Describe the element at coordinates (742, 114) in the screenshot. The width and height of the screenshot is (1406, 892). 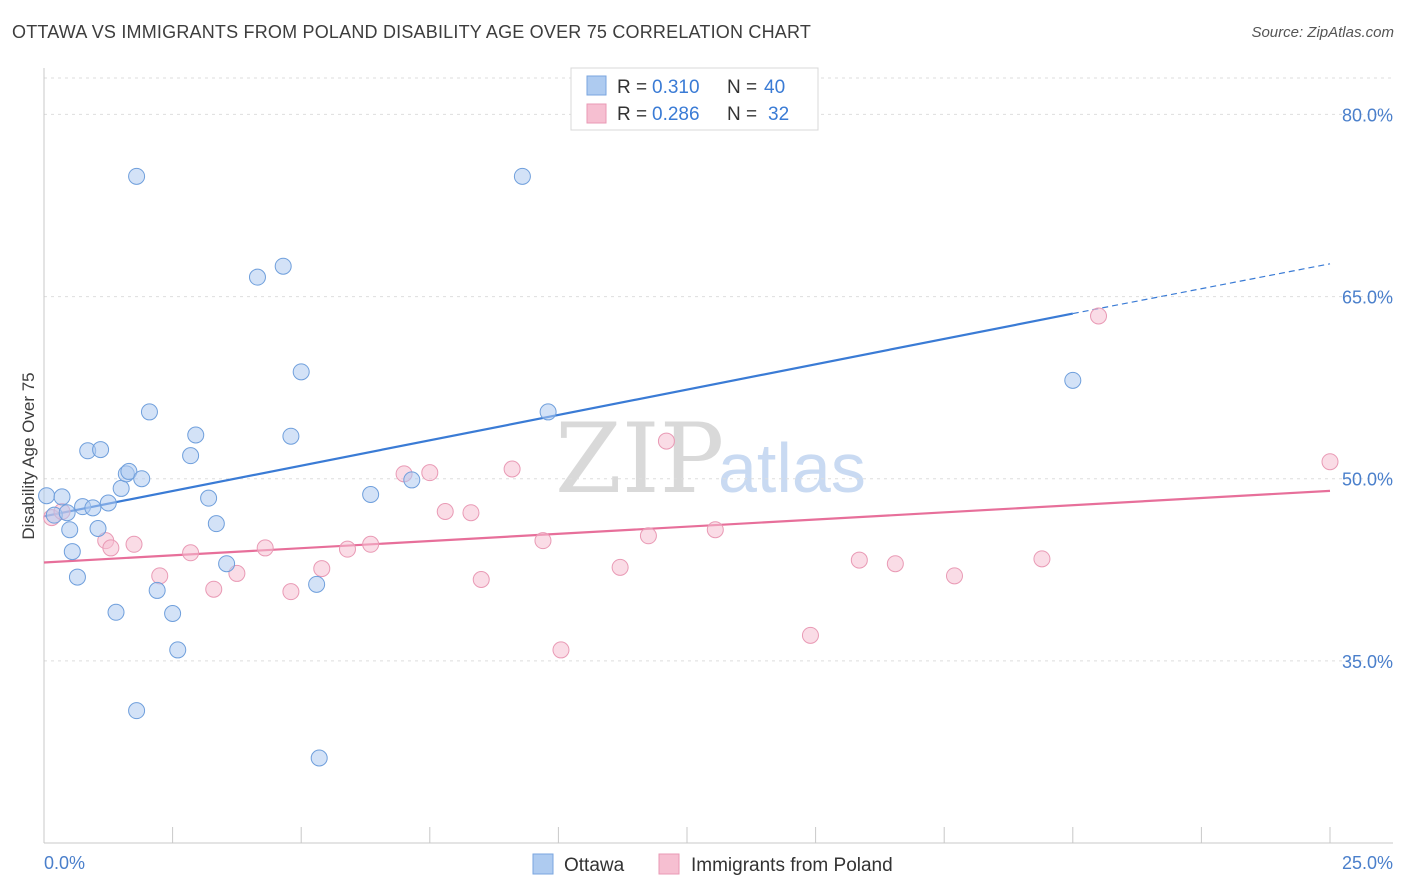
I see `legend-n-label-2: N =` at that location.